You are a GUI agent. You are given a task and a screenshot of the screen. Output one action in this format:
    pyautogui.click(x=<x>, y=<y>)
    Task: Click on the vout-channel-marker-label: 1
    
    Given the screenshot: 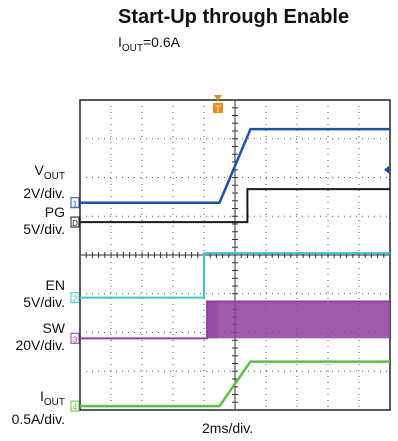 What is the action you would take?
    pyautogui.click(x=75, y=204)
    